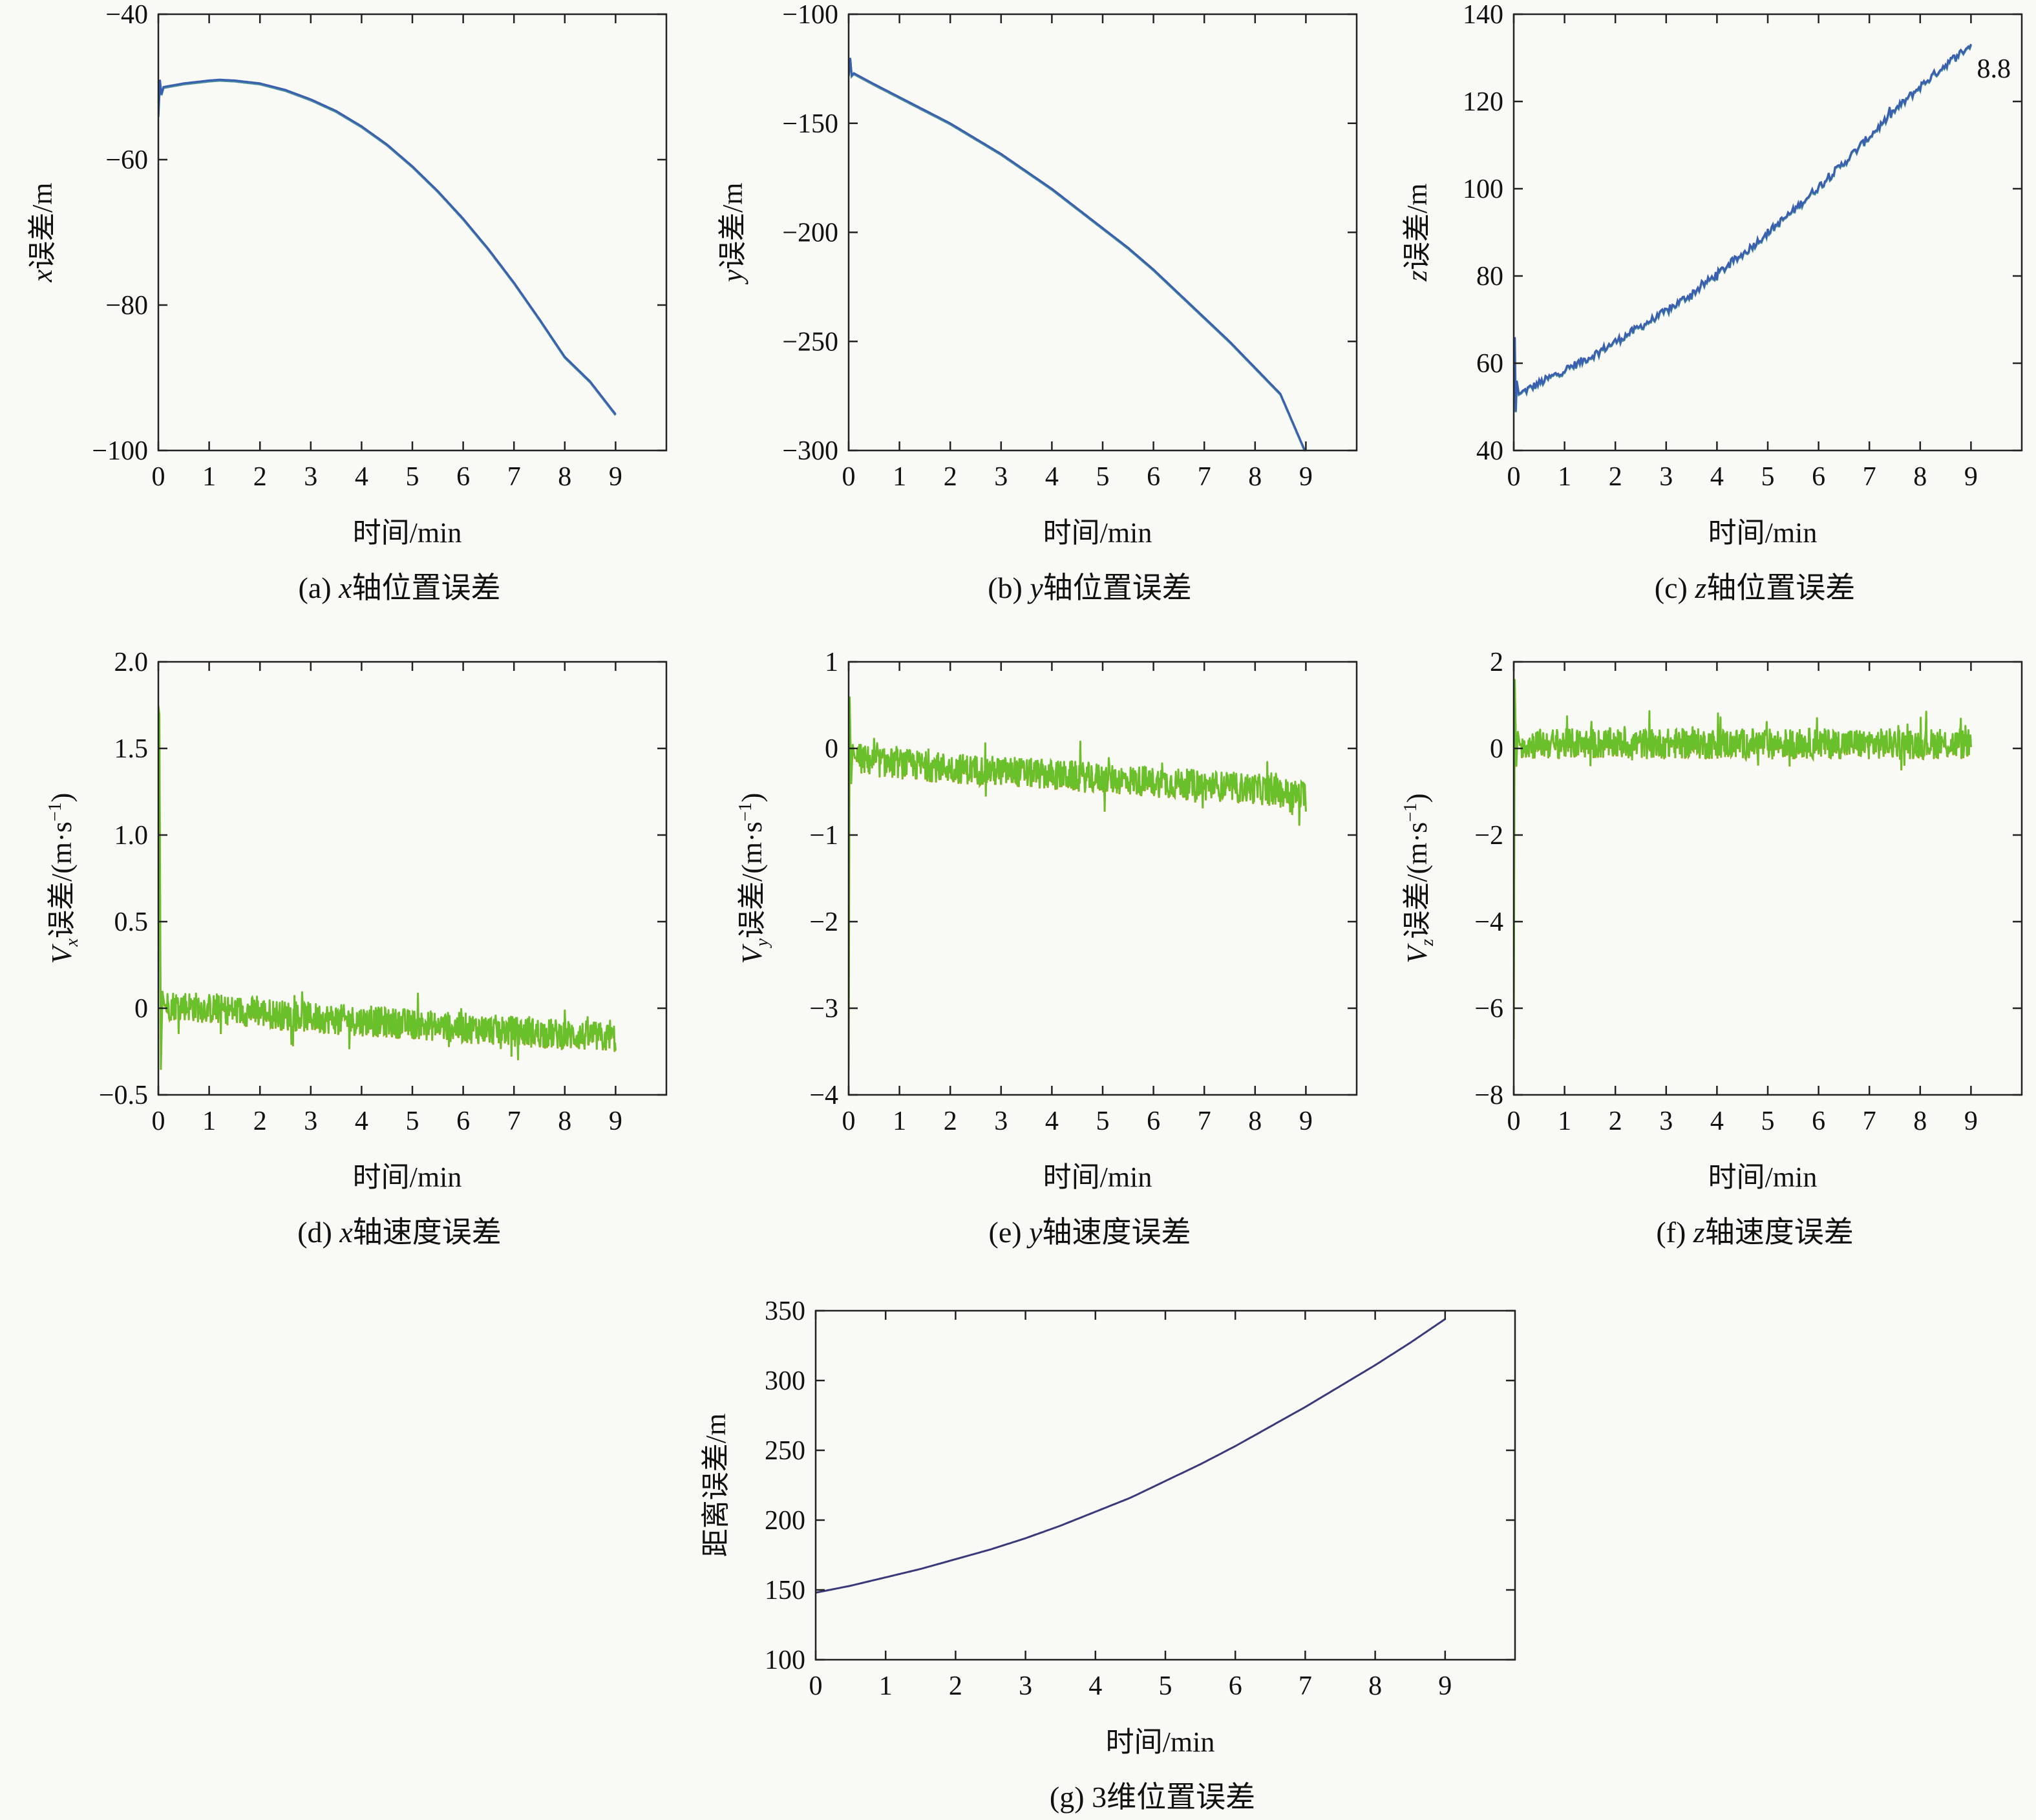  What do you see at coordinates (785, 1660) in the screenshot?
I see `y-tick-label: 100` at bounding box center [785, 1660].